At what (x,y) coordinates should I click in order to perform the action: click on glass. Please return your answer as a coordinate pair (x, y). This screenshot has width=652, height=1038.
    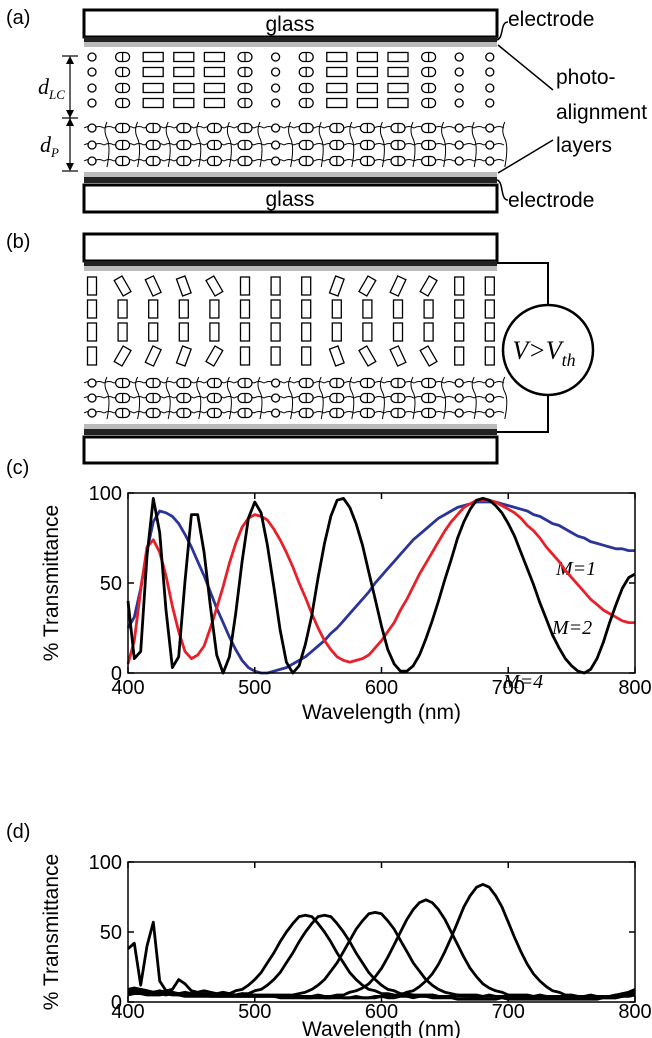
    Looking at the image, I should click on (290, 247).